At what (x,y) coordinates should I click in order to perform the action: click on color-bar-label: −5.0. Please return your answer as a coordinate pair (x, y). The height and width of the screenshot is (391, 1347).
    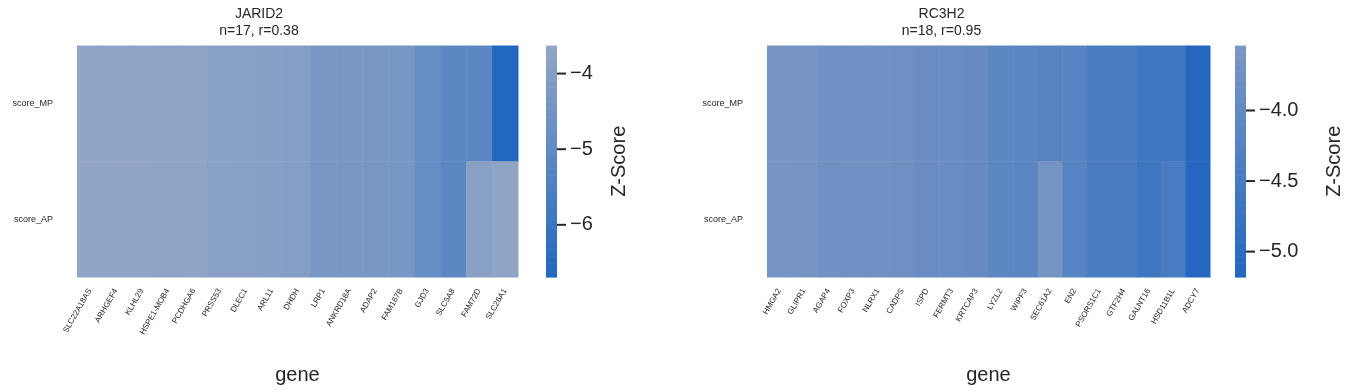
    Looking at the image, I should click on (1279, 250).